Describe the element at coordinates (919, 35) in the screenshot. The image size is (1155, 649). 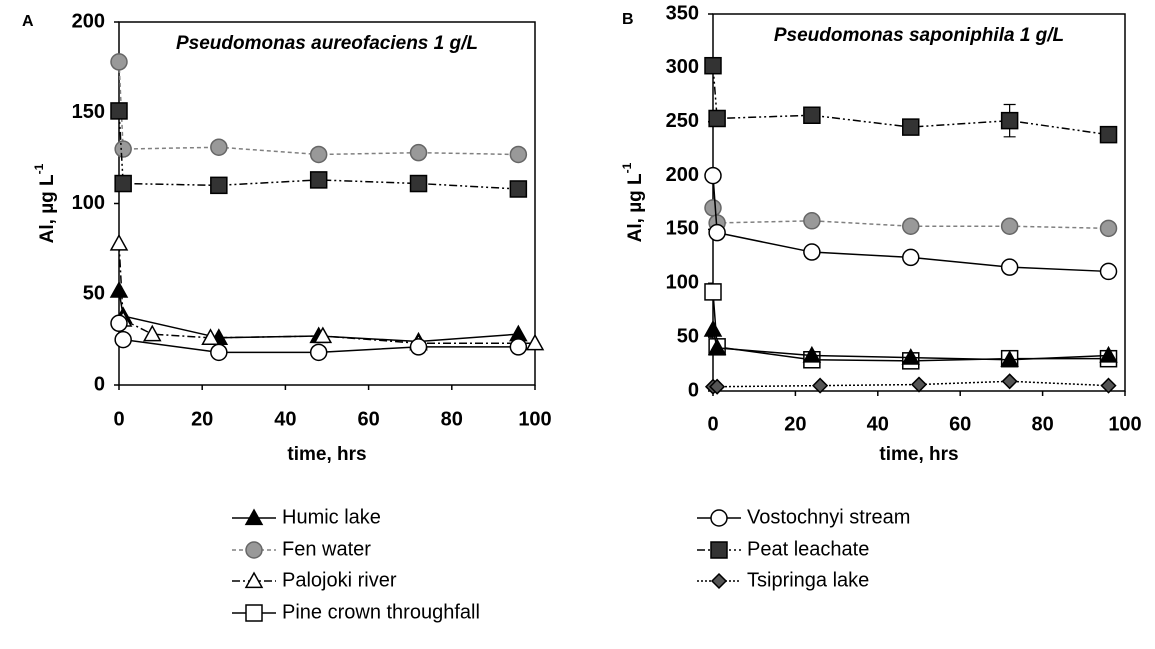
I see `chart-title: Pseudomonas saponiphila 1 g/L` at that location.